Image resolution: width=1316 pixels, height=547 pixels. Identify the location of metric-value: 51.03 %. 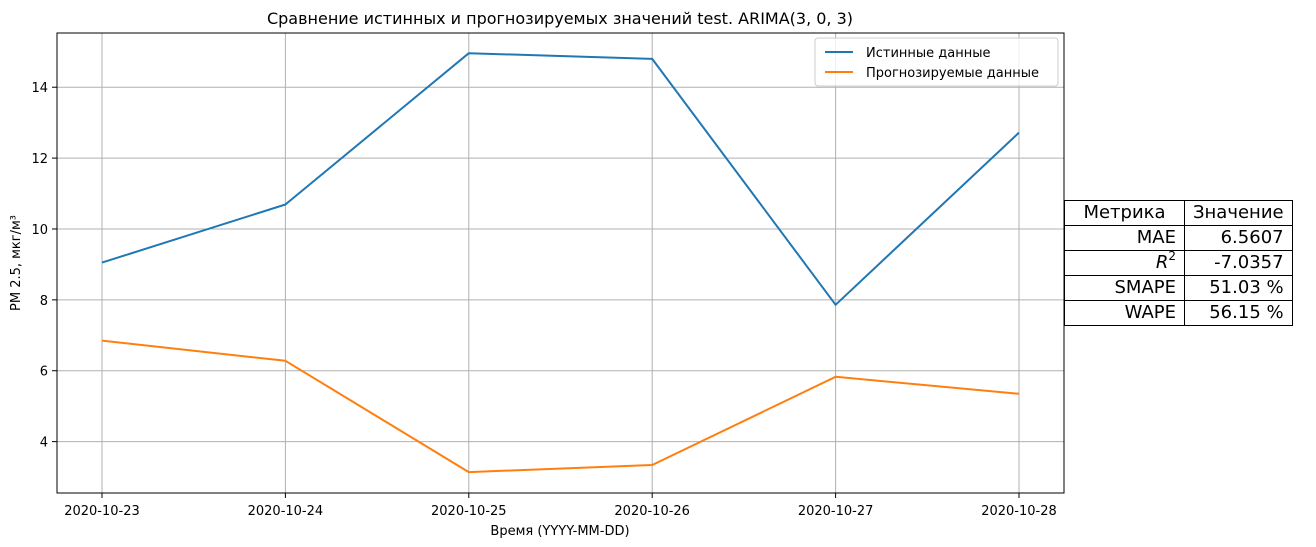
(1238, 288).